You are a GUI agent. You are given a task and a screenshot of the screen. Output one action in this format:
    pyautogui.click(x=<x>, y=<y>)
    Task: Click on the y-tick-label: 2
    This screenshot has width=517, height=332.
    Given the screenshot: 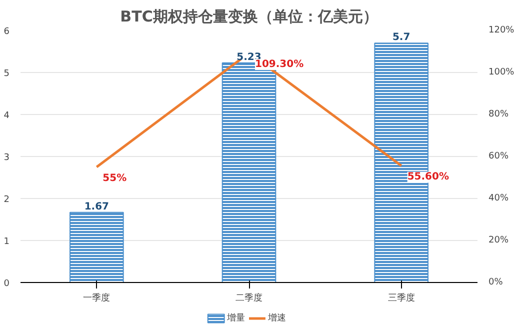 What is the action you would take?
    pyautogui.click(x=7, y=200)
    